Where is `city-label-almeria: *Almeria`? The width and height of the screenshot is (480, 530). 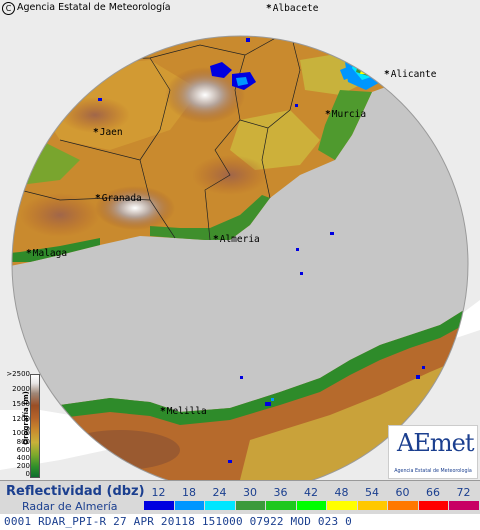
city-label-almeria: *Almeria is located at coordinates (236, 239).